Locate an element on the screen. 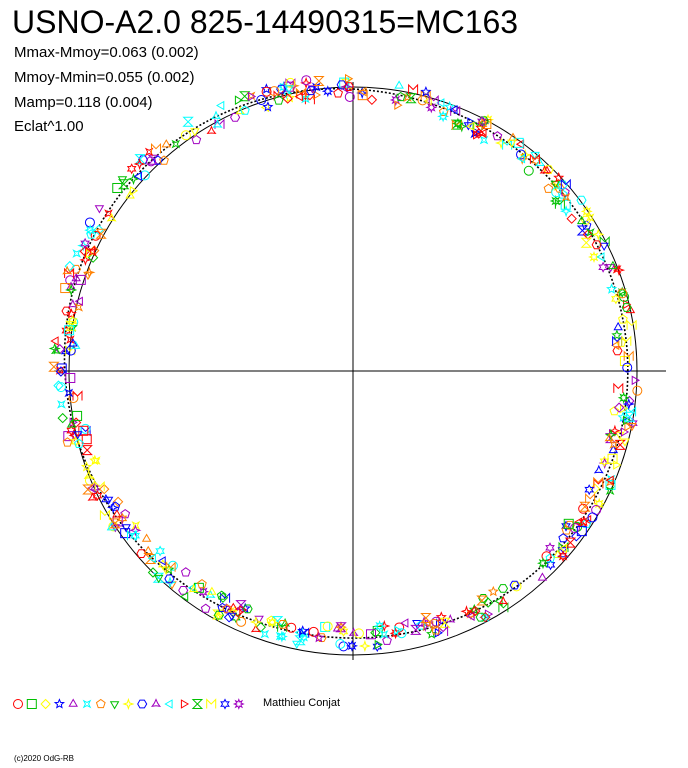 Image resolution: width=688 pixels, height=768 pixels. stat-mmax-mmoy: Mmax-Mmoy=0.063 (0.002) is located at coordinates (106, 52).